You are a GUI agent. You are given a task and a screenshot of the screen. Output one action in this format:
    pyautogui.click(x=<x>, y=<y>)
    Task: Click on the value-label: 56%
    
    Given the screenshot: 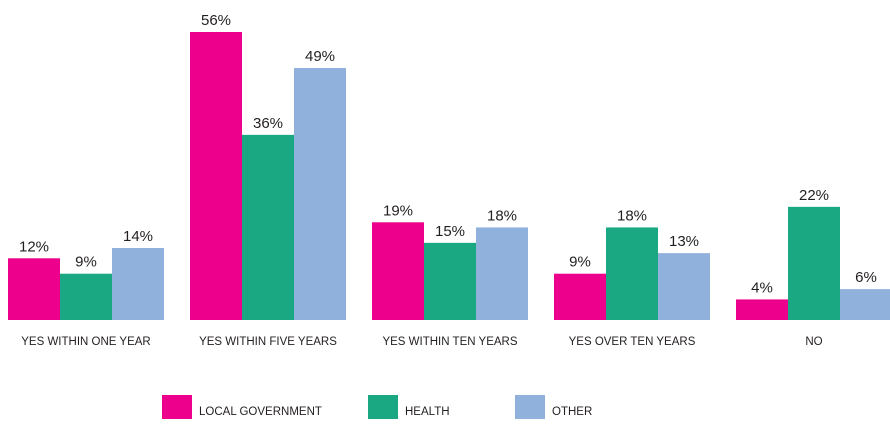 What is the action you would take?
    pyautogui.click(x=216, y=20)
    